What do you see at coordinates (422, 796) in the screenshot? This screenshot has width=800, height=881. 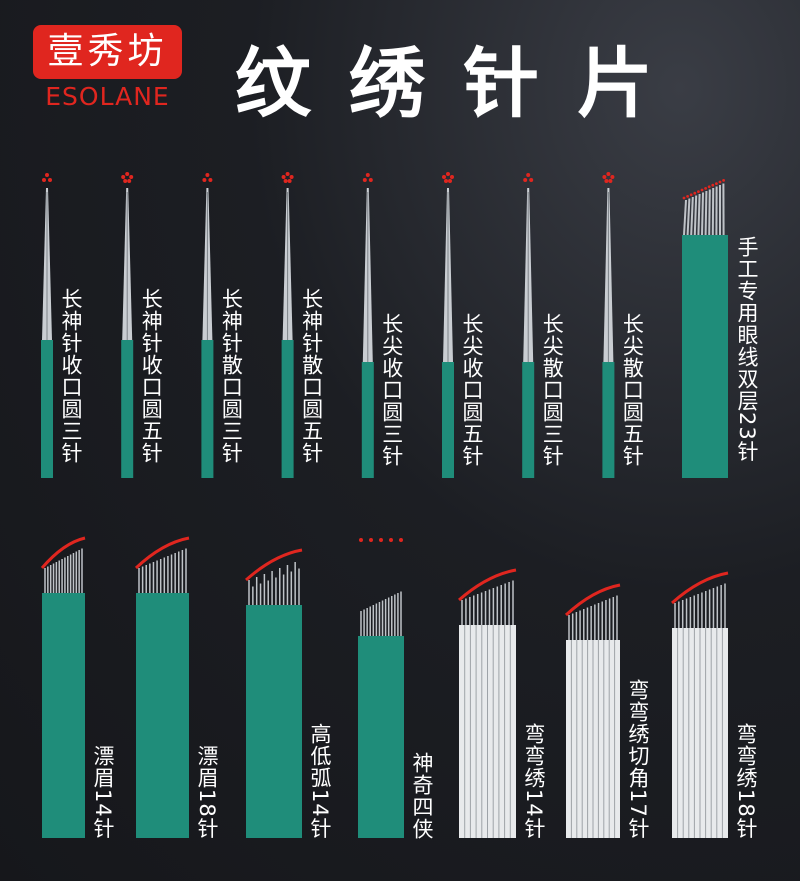 I see `product-label: 神奇四侠` at bounding box center [422, 796].